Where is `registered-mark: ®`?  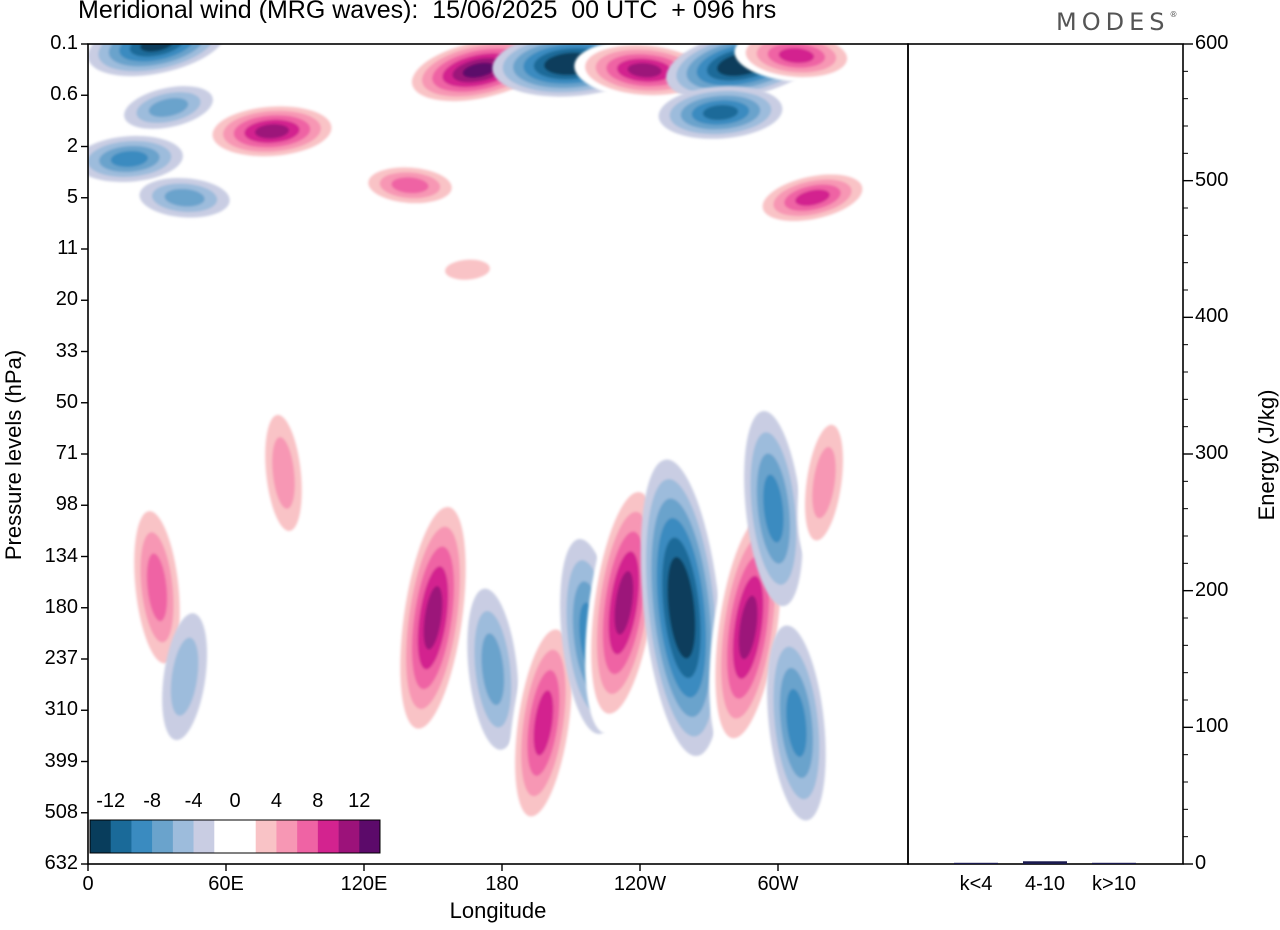
registered-mark: ® is located at coordinates (1173, 14).